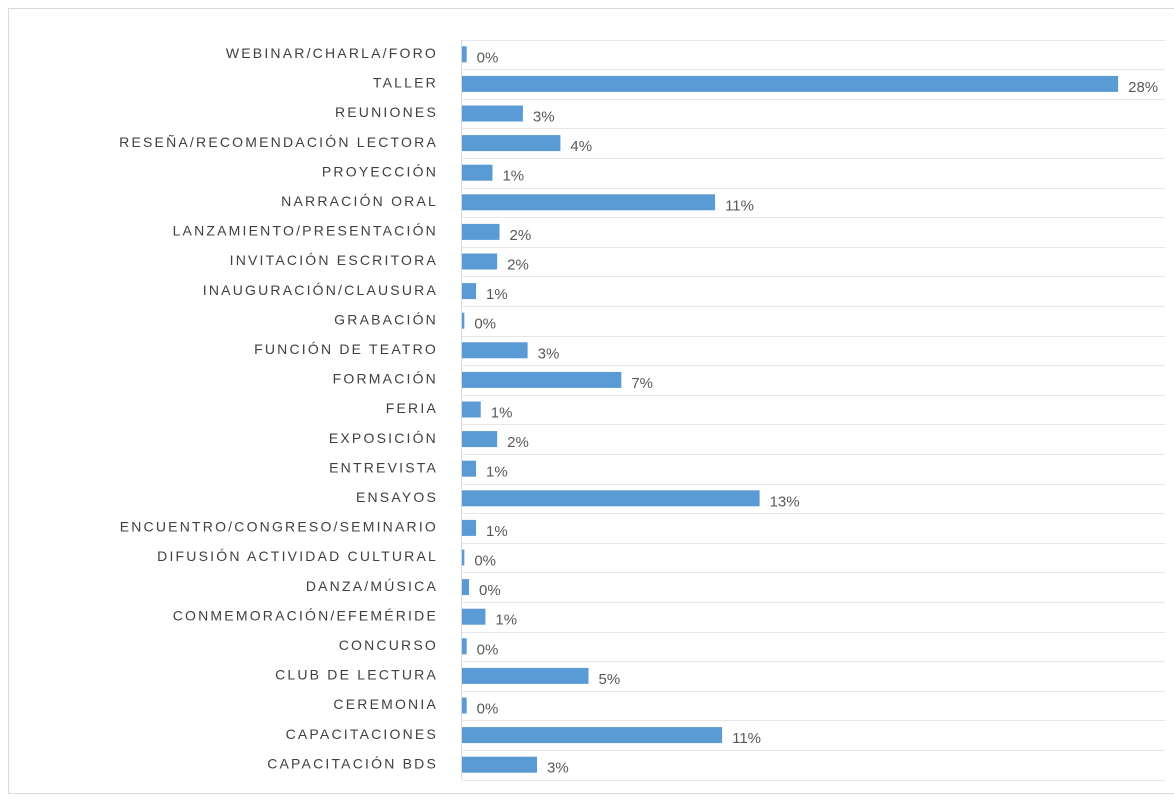 This screenshot has height=805, width=1174. I want to click on y-tick-label: WEBINAR/CHARLA/FORO, so click(332, 53).